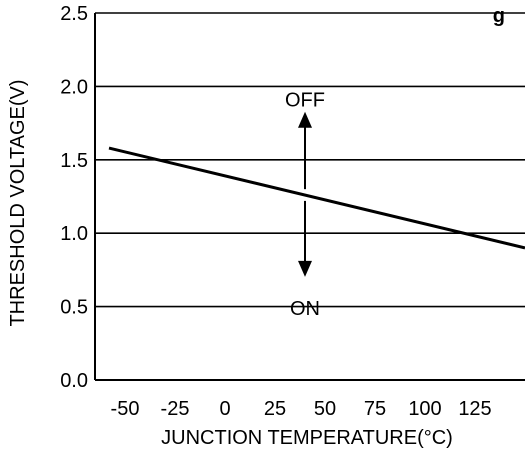 This screenshot has height=450, width=525. I want to click on x-tick-label: 75, so click(375, 409).